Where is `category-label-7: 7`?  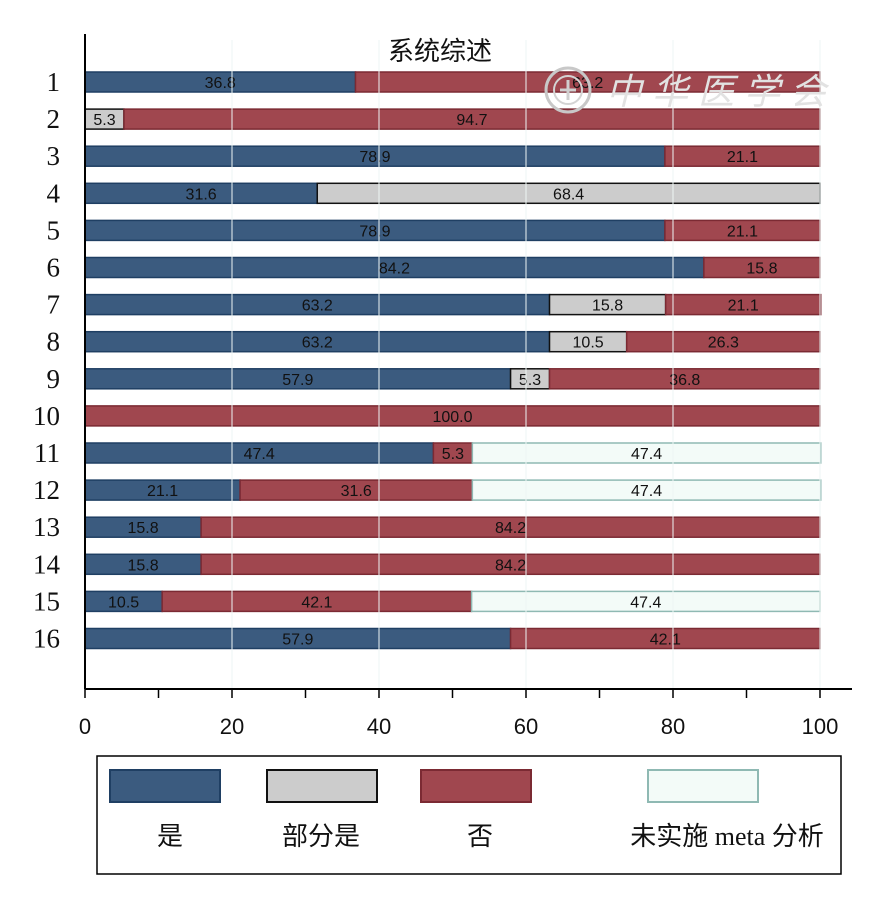 category-label-7: 7 is located at coordinates (54, 305).